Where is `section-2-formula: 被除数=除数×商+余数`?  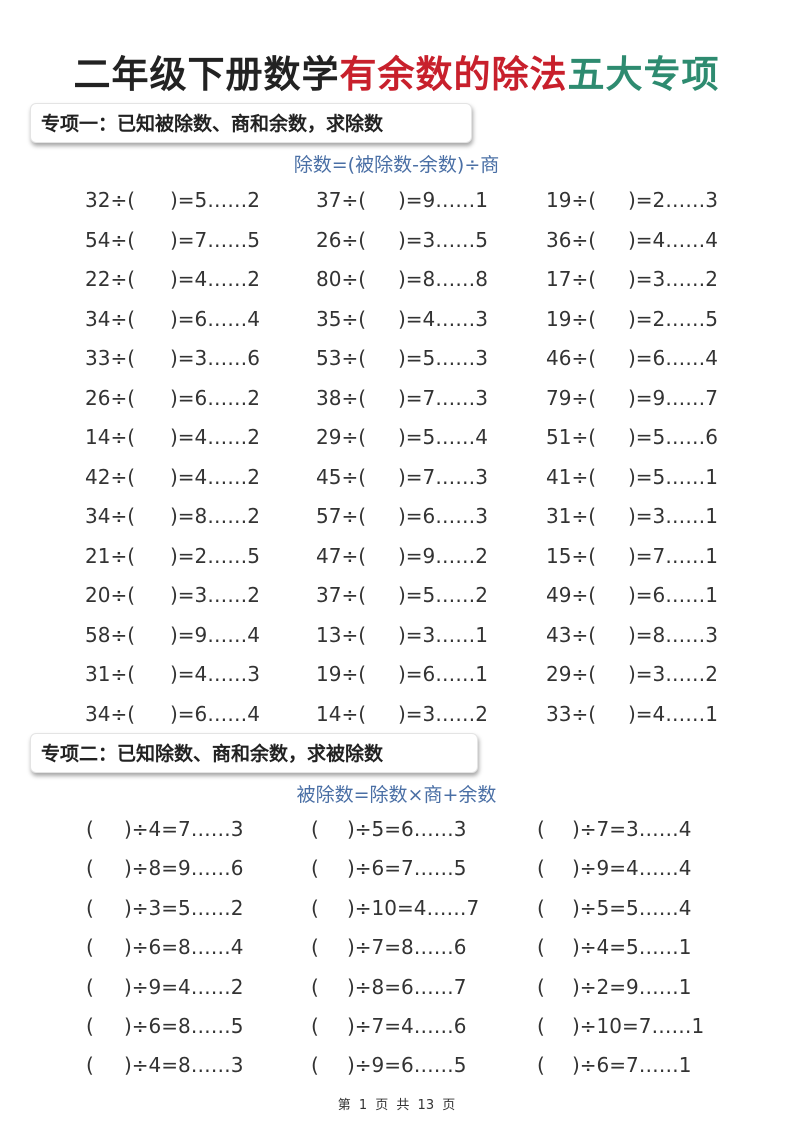
section-2-formula: 被除数=除数×商+余数 is located at coordinates (396, 795).